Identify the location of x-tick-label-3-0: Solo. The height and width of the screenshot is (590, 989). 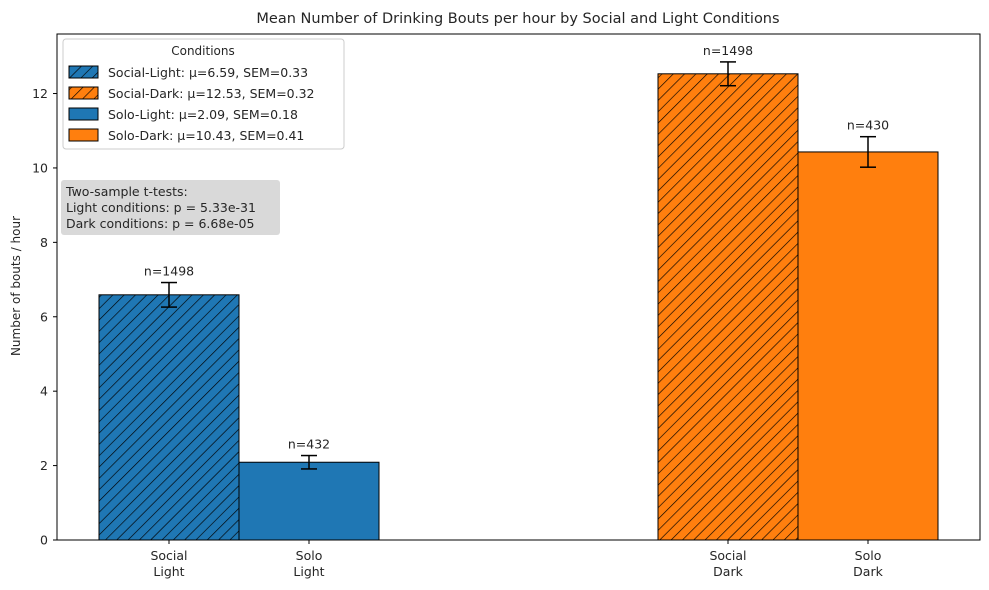
(868, 555).